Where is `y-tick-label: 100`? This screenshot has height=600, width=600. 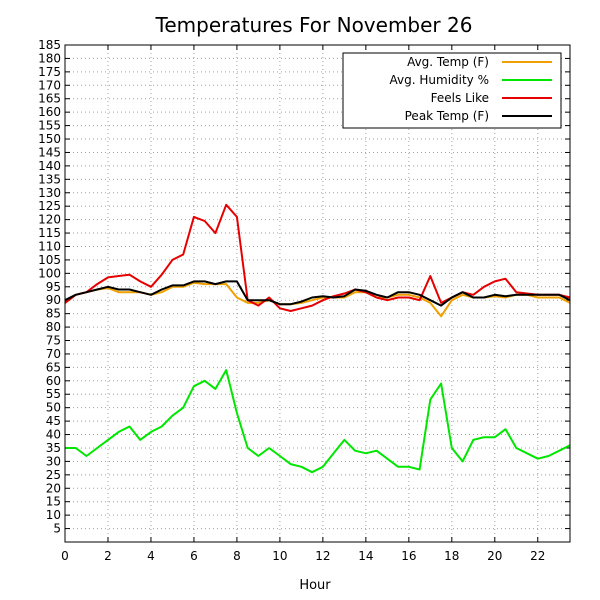
y-tick-label: 100 is located at coordinates (49, 273).